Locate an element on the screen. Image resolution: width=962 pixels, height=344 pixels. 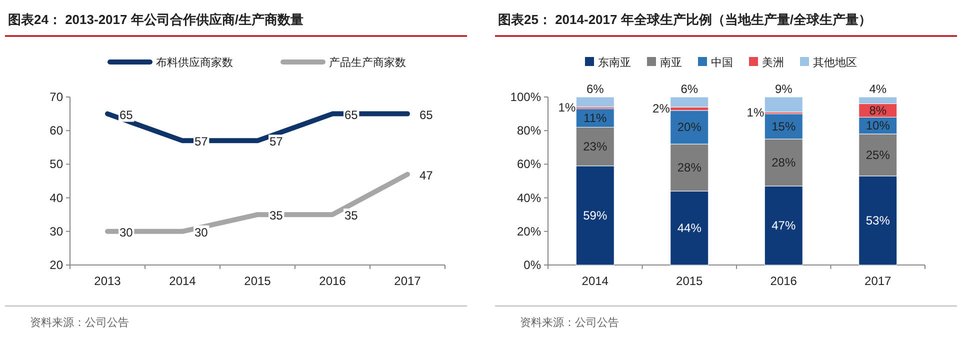
legend-label: 中国 is located at coordinates (722, 62).